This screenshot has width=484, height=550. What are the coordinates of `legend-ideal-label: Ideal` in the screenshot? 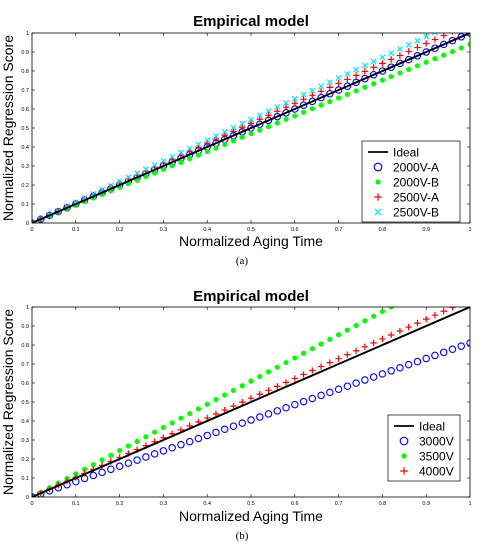 It's located at (406, 153).